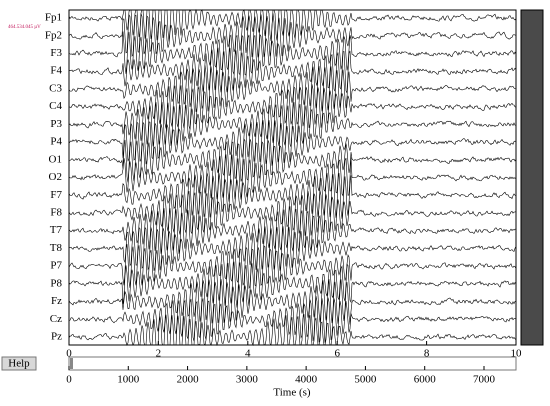 Image resolution: width=550 pixels, height=406 pixels. I want to click on channel-label: Cz, so click(56, 319).